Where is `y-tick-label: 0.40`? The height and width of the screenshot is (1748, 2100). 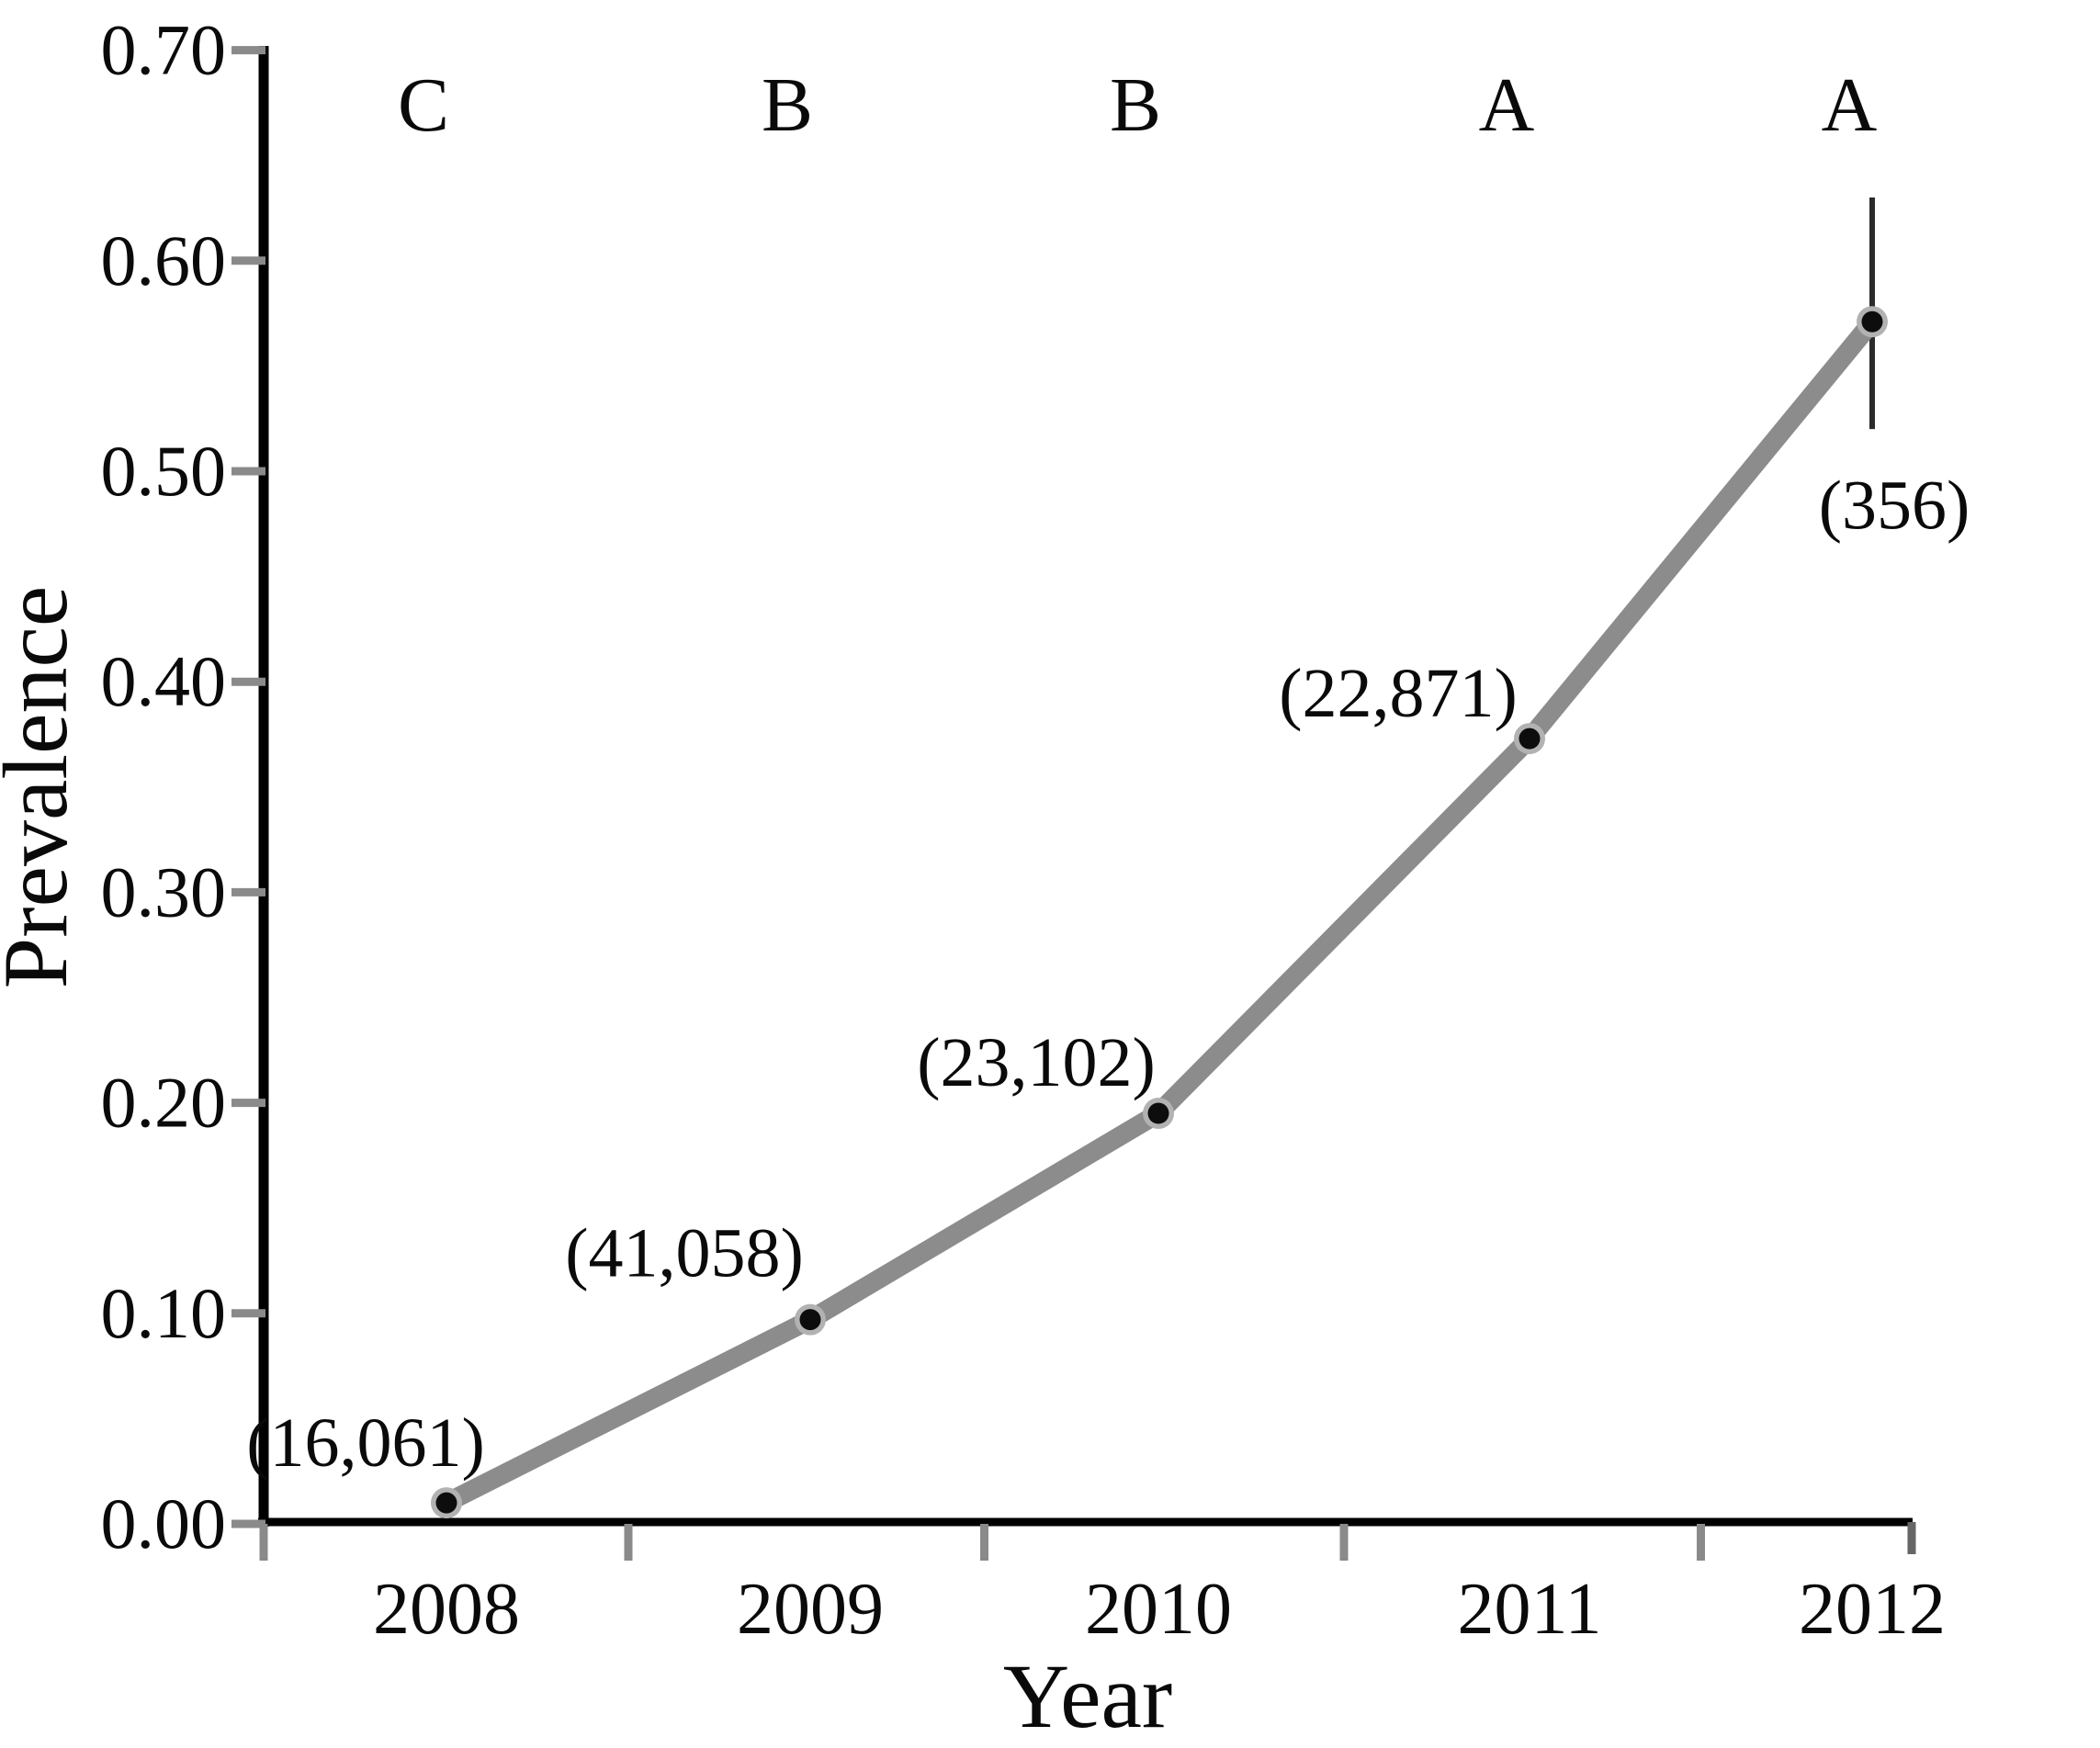
y-tick-label: 0.40 is located at coordinates (164, 681).